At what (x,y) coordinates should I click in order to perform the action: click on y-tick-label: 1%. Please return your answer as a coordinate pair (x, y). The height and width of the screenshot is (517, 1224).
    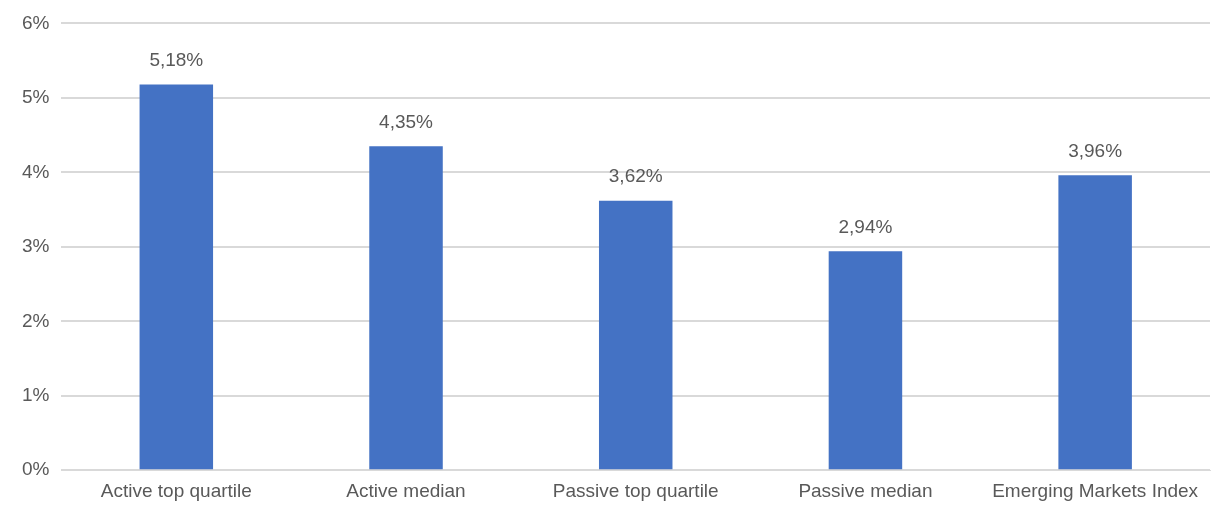
    Looking at the image, I should click on (35, 394).